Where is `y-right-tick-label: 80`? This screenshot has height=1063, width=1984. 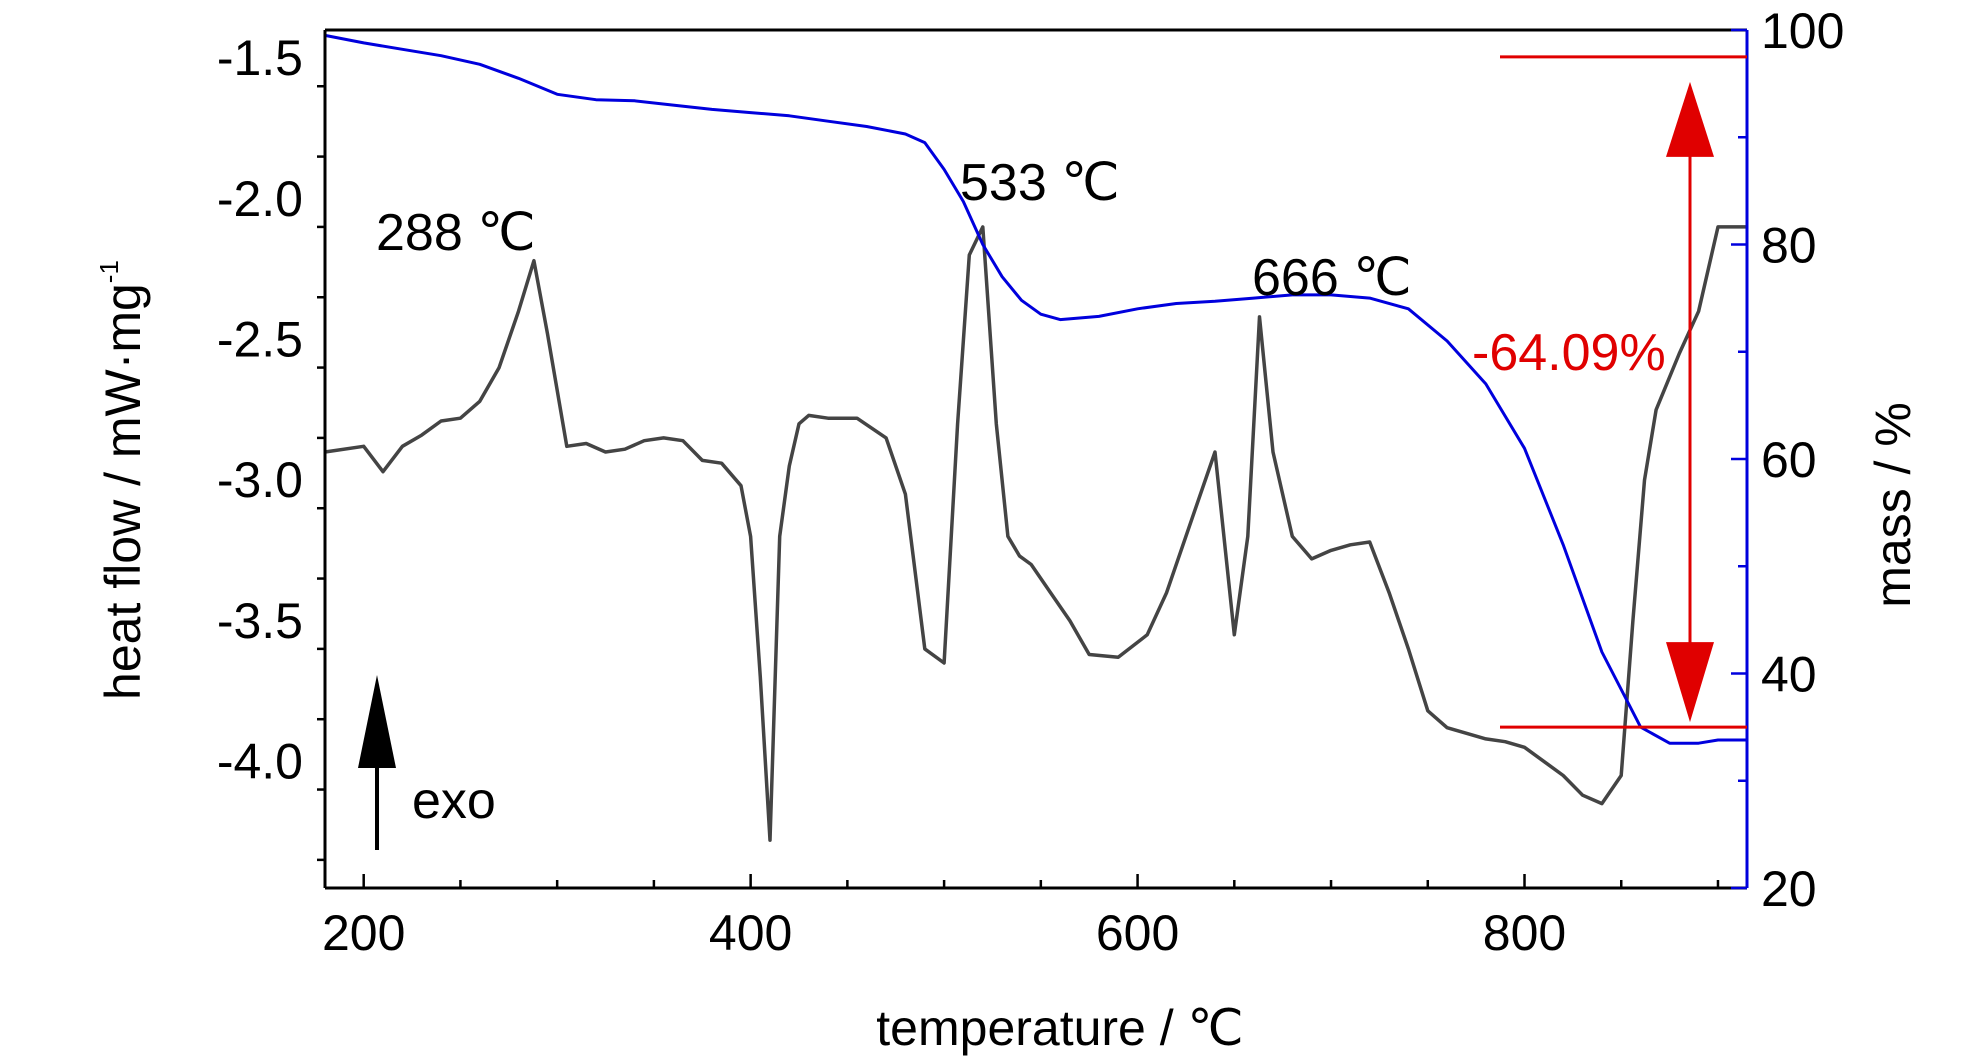 y-right-tick-label: 80 is located at coordinates (1789, 246).